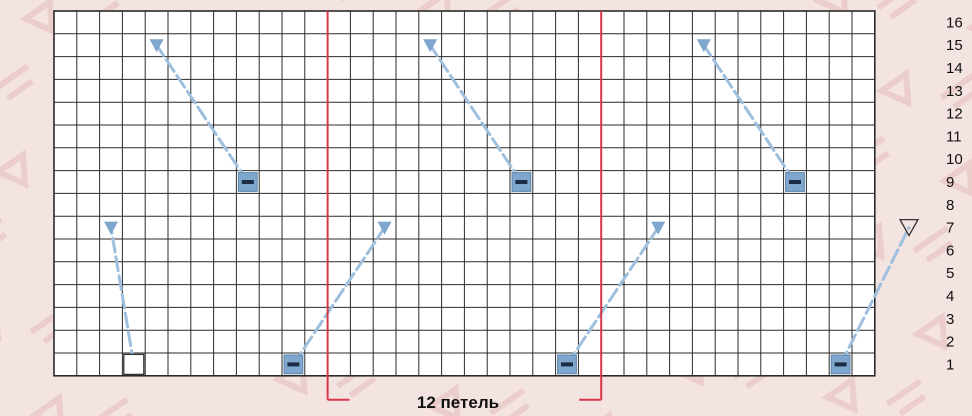 This screenshot has width=972, height=416. Describe the element at coordinates (950, 182) in the screenshot. I see `row-number: 9` at that location.